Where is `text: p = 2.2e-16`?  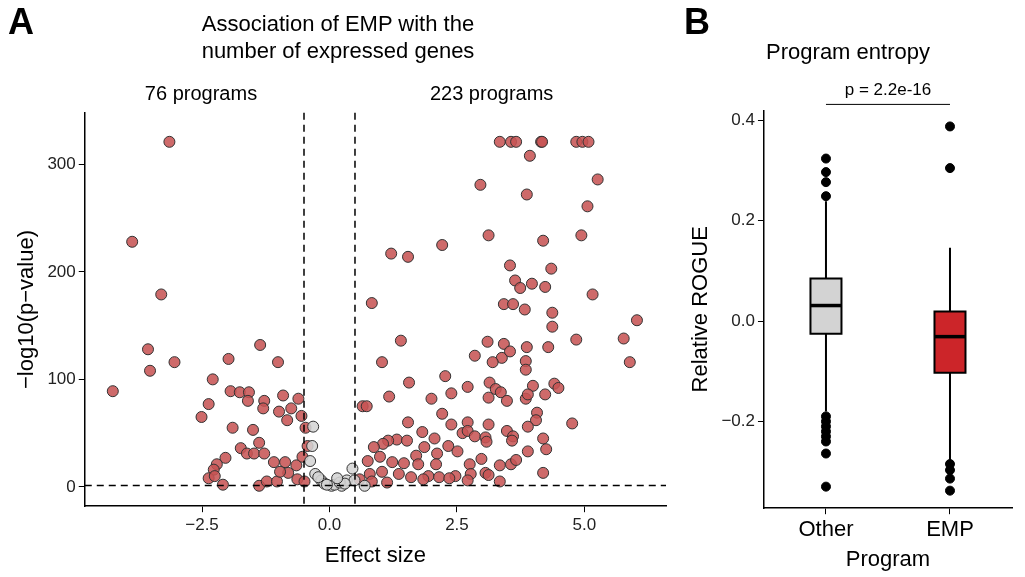
text: p = 2.2e-16 is located at coordinates (888, 89).